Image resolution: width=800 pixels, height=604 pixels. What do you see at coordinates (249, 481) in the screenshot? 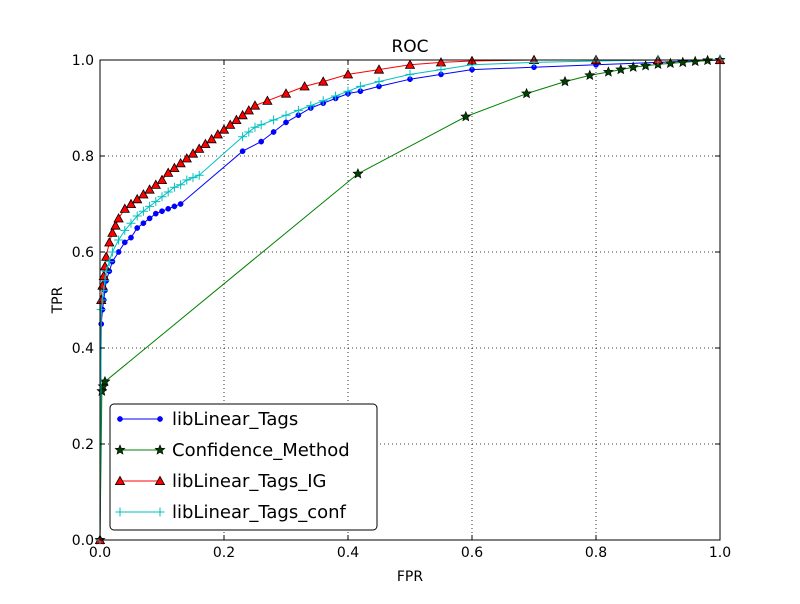
I see `legend-label: libLinear_Tags_IG` at bounding box center [249, 481].